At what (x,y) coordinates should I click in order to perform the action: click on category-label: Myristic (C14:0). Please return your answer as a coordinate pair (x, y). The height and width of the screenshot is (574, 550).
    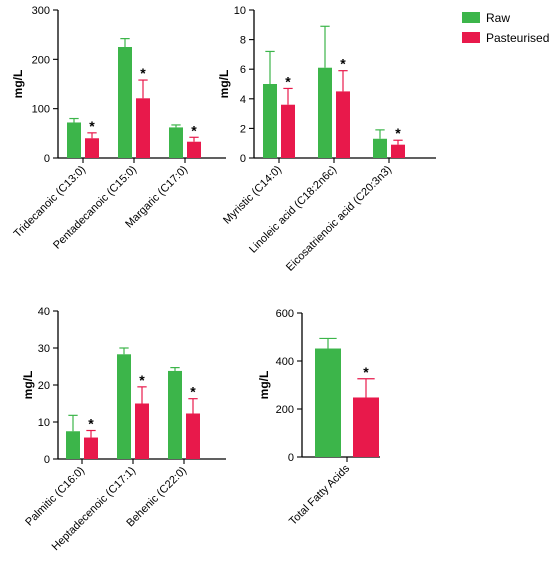
    Looking at the image, I should click on (252, 195).